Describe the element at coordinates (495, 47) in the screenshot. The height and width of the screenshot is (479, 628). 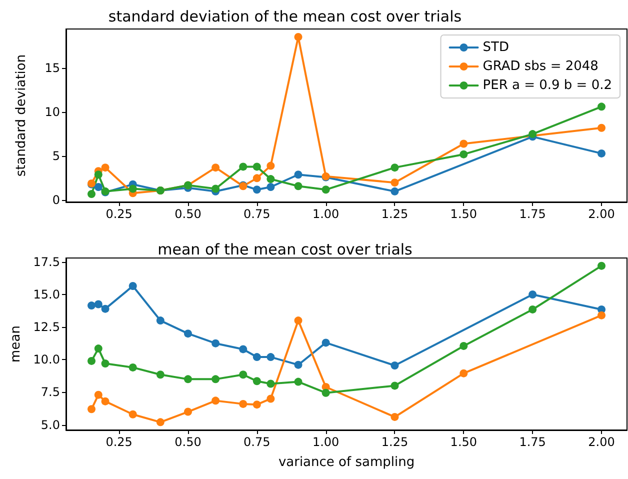
I see `legend-label: STD` at that location.